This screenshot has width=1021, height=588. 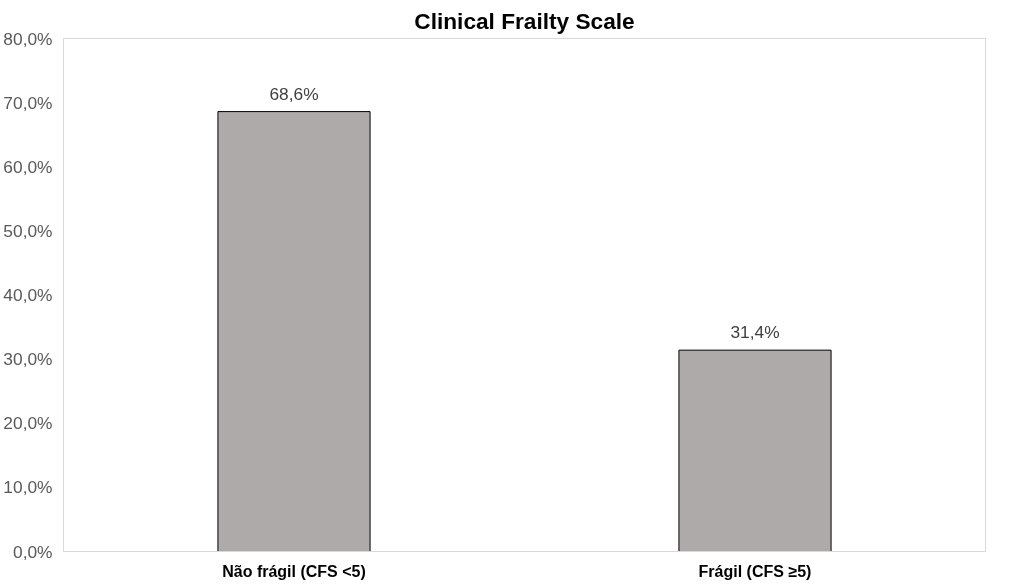 What do you see at coordinates (755, 332) in the screenshot?
I see `data-label: 31,4%` at bounding box center [755, 332].